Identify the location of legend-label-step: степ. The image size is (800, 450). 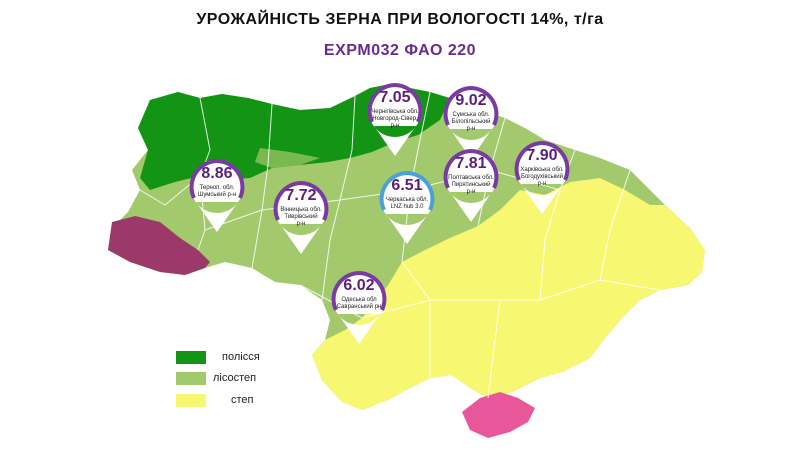
(242, 400).